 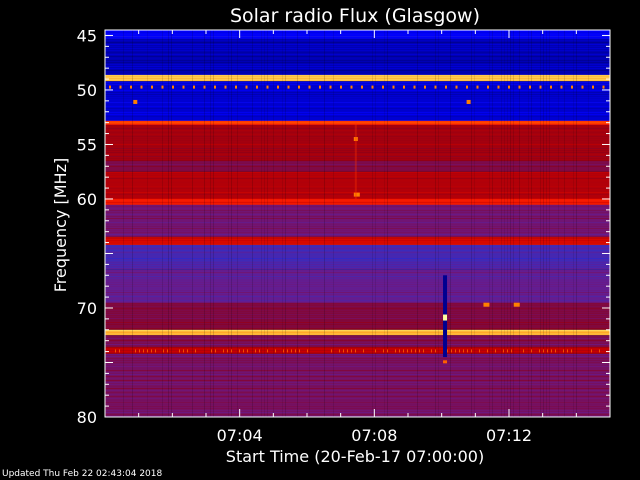 What do you see at coordinates (82, 474) in the screenshot?
I see `updated-timestamp: Updated Thu Feb 22 02:43:04 2018` at bounding box center [82, 474].